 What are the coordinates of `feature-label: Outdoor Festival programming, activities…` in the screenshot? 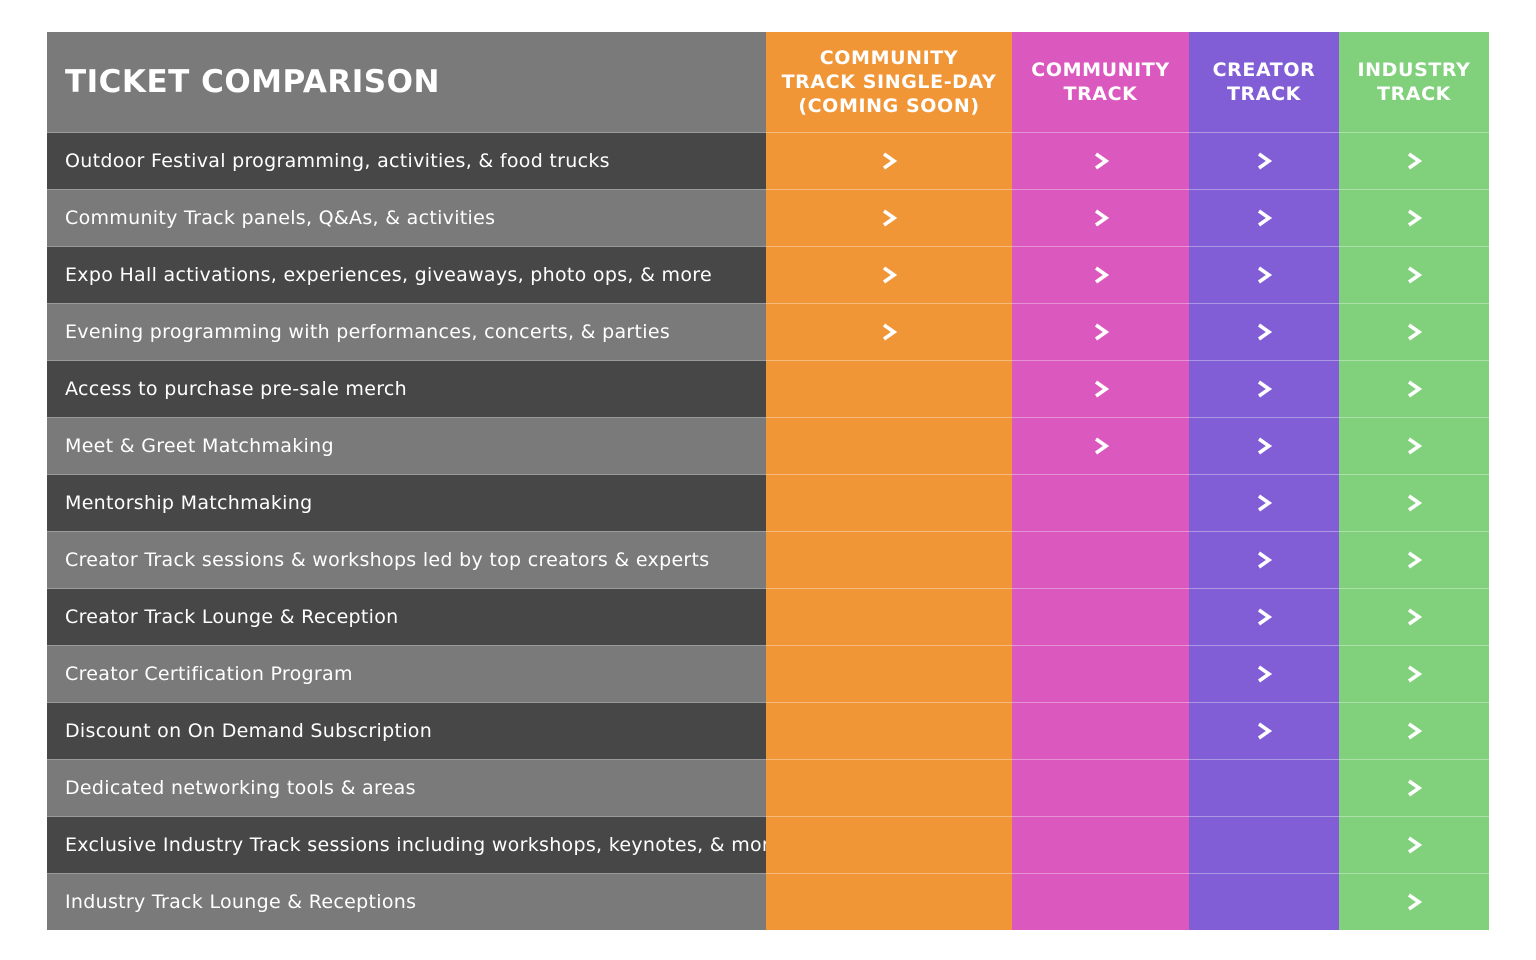 It's located at (406, 160).